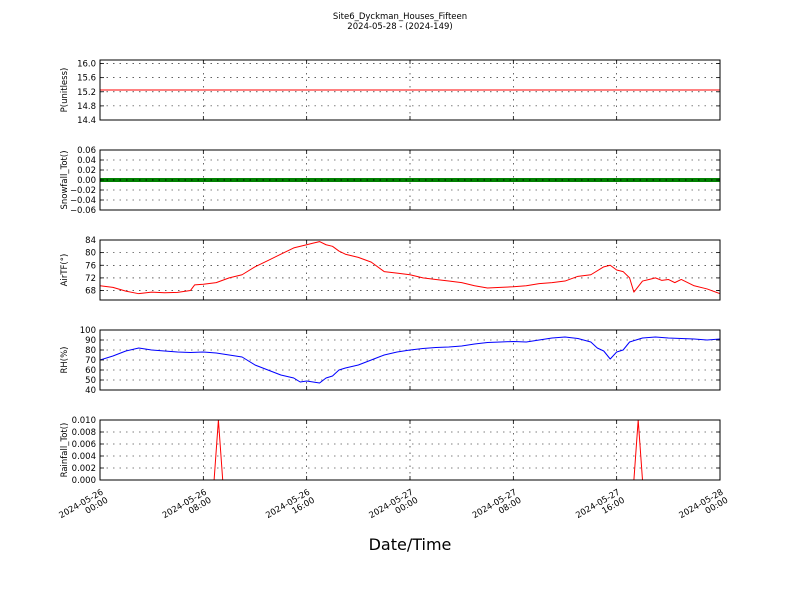  I want to click on y-tick-label: 14.4, so click(86, 121).